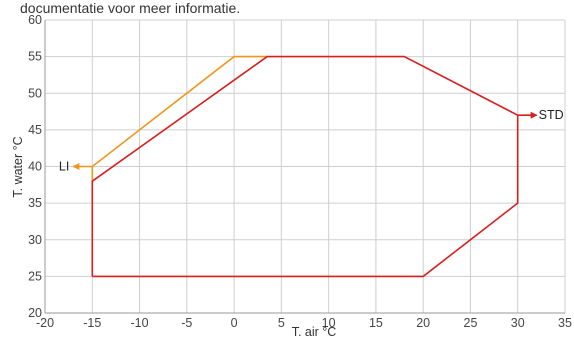  I want to click on x-tick-label: 10, so click(329, 323).